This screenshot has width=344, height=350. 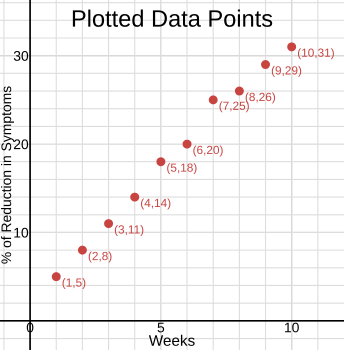 What do you see at coordinates (21, 144) in the screenshot?
I see `y-tick-label: 20` at bounding box center [21, 144].